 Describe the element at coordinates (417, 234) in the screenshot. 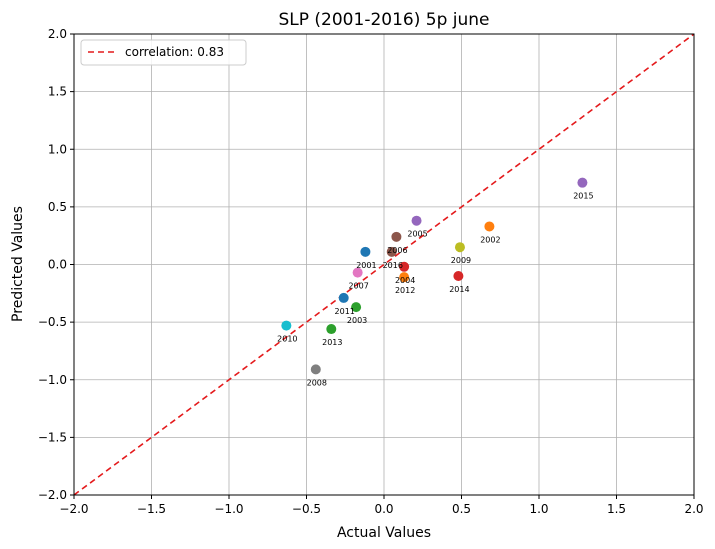

I see `data-point-label-2005: 2005` at that location.